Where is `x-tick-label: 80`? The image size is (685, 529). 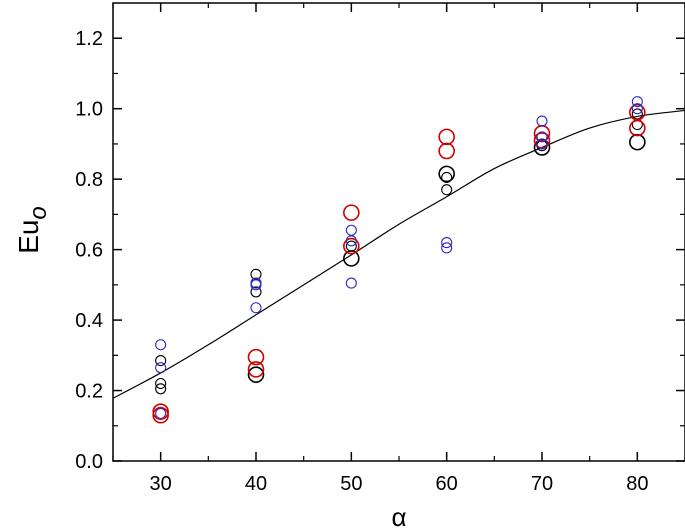 x-tick-label: 80 is located at coordinates (637, 484).